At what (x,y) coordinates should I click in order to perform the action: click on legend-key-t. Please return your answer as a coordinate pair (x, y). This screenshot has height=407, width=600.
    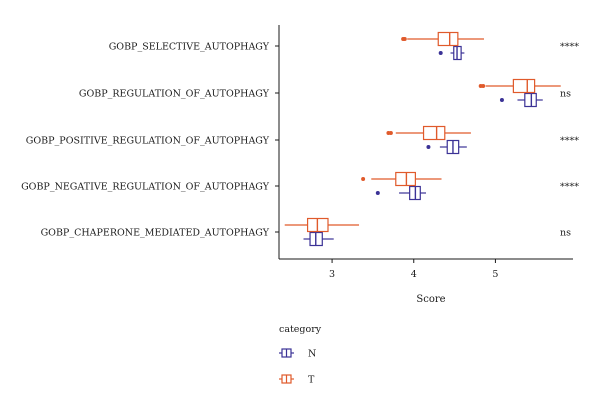
    Looking at the image, I should click on (286, 379).